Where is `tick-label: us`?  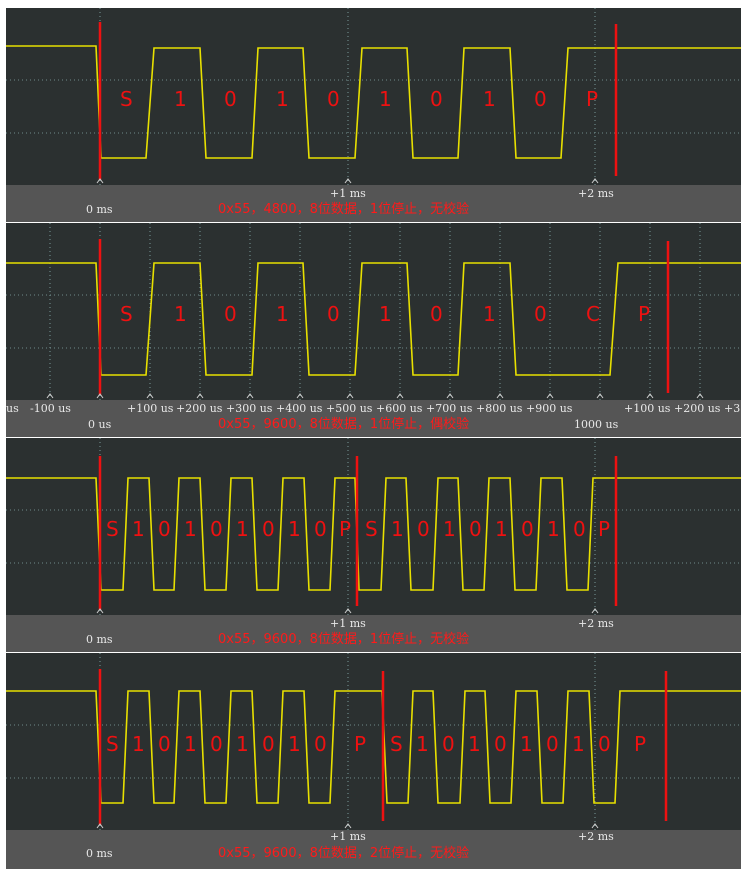
tick-label: us is located at coordinates (12, 408).